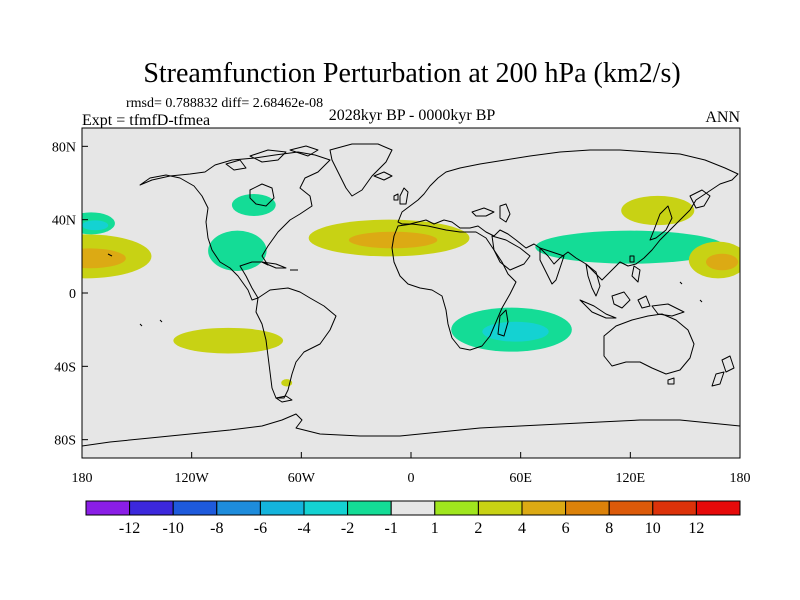 The width and height of the screenshot is (800, 600). I want to click on period-label: 2028kyr BP - 0000kyr BP, so click(412, 115).